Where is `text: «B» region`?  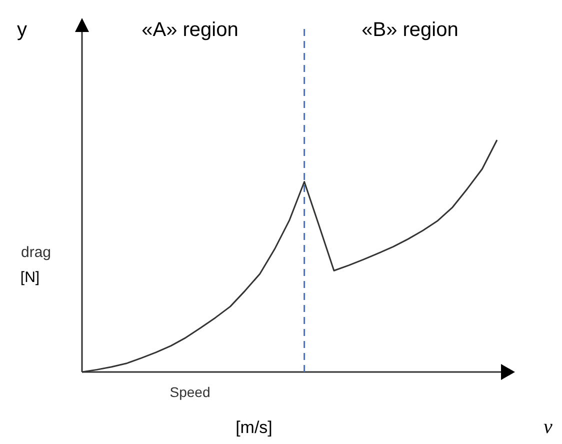 text: «B» region is located at coordinates (410, 30).